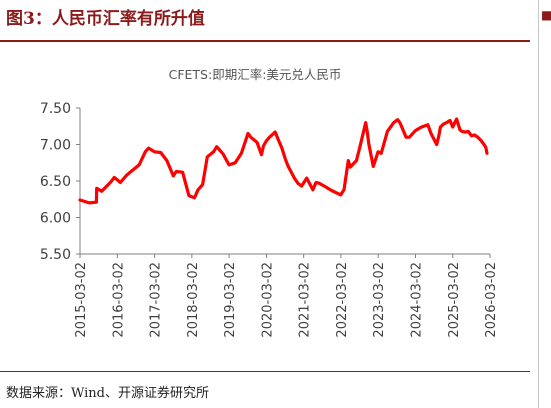 This screenshot has height=408, width=551. Describe the element at coordinates (305, 300) in the screenshot. I see `x-tick-label: 2021-03-02` at that location.